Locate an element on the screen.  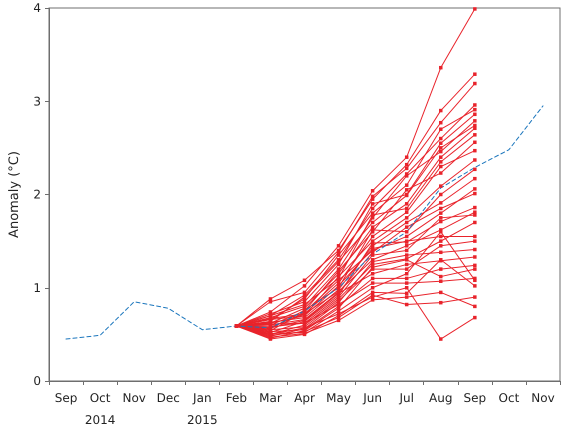
x-tick-label: Jul is located at coordinates (406, 398).